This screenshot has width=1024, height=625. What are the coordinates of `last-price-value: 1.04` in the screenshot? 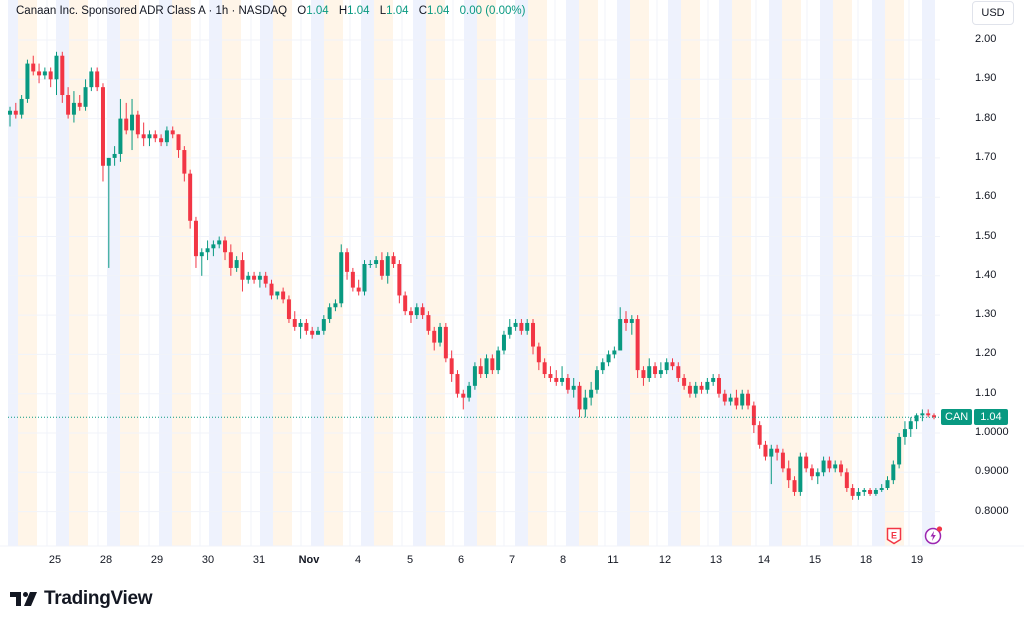 It's located at (991, 417).